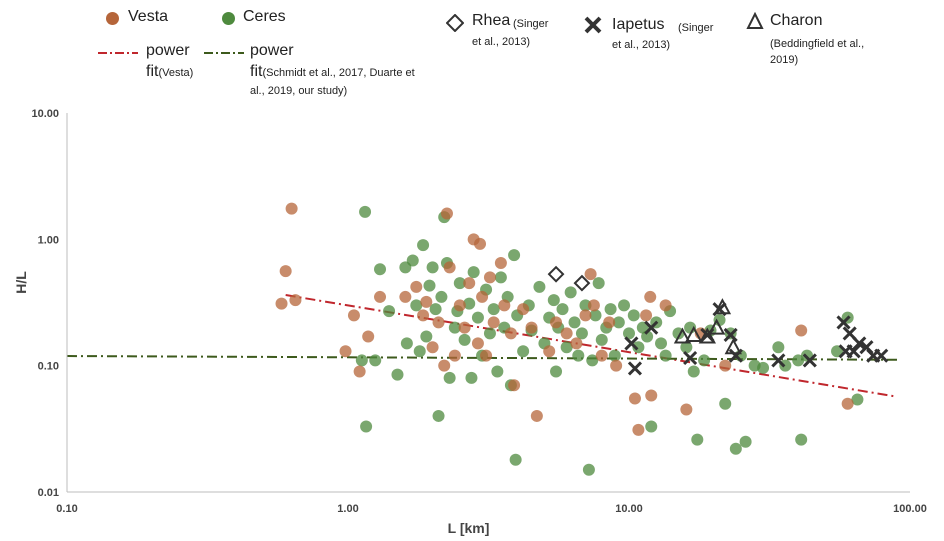 The width and height of the screenshot is (944, 541). What do you see at coordinates (224, 53) in the screenshot?
I see `legend-ceres-fit-line` at bounding box center [224, 53].